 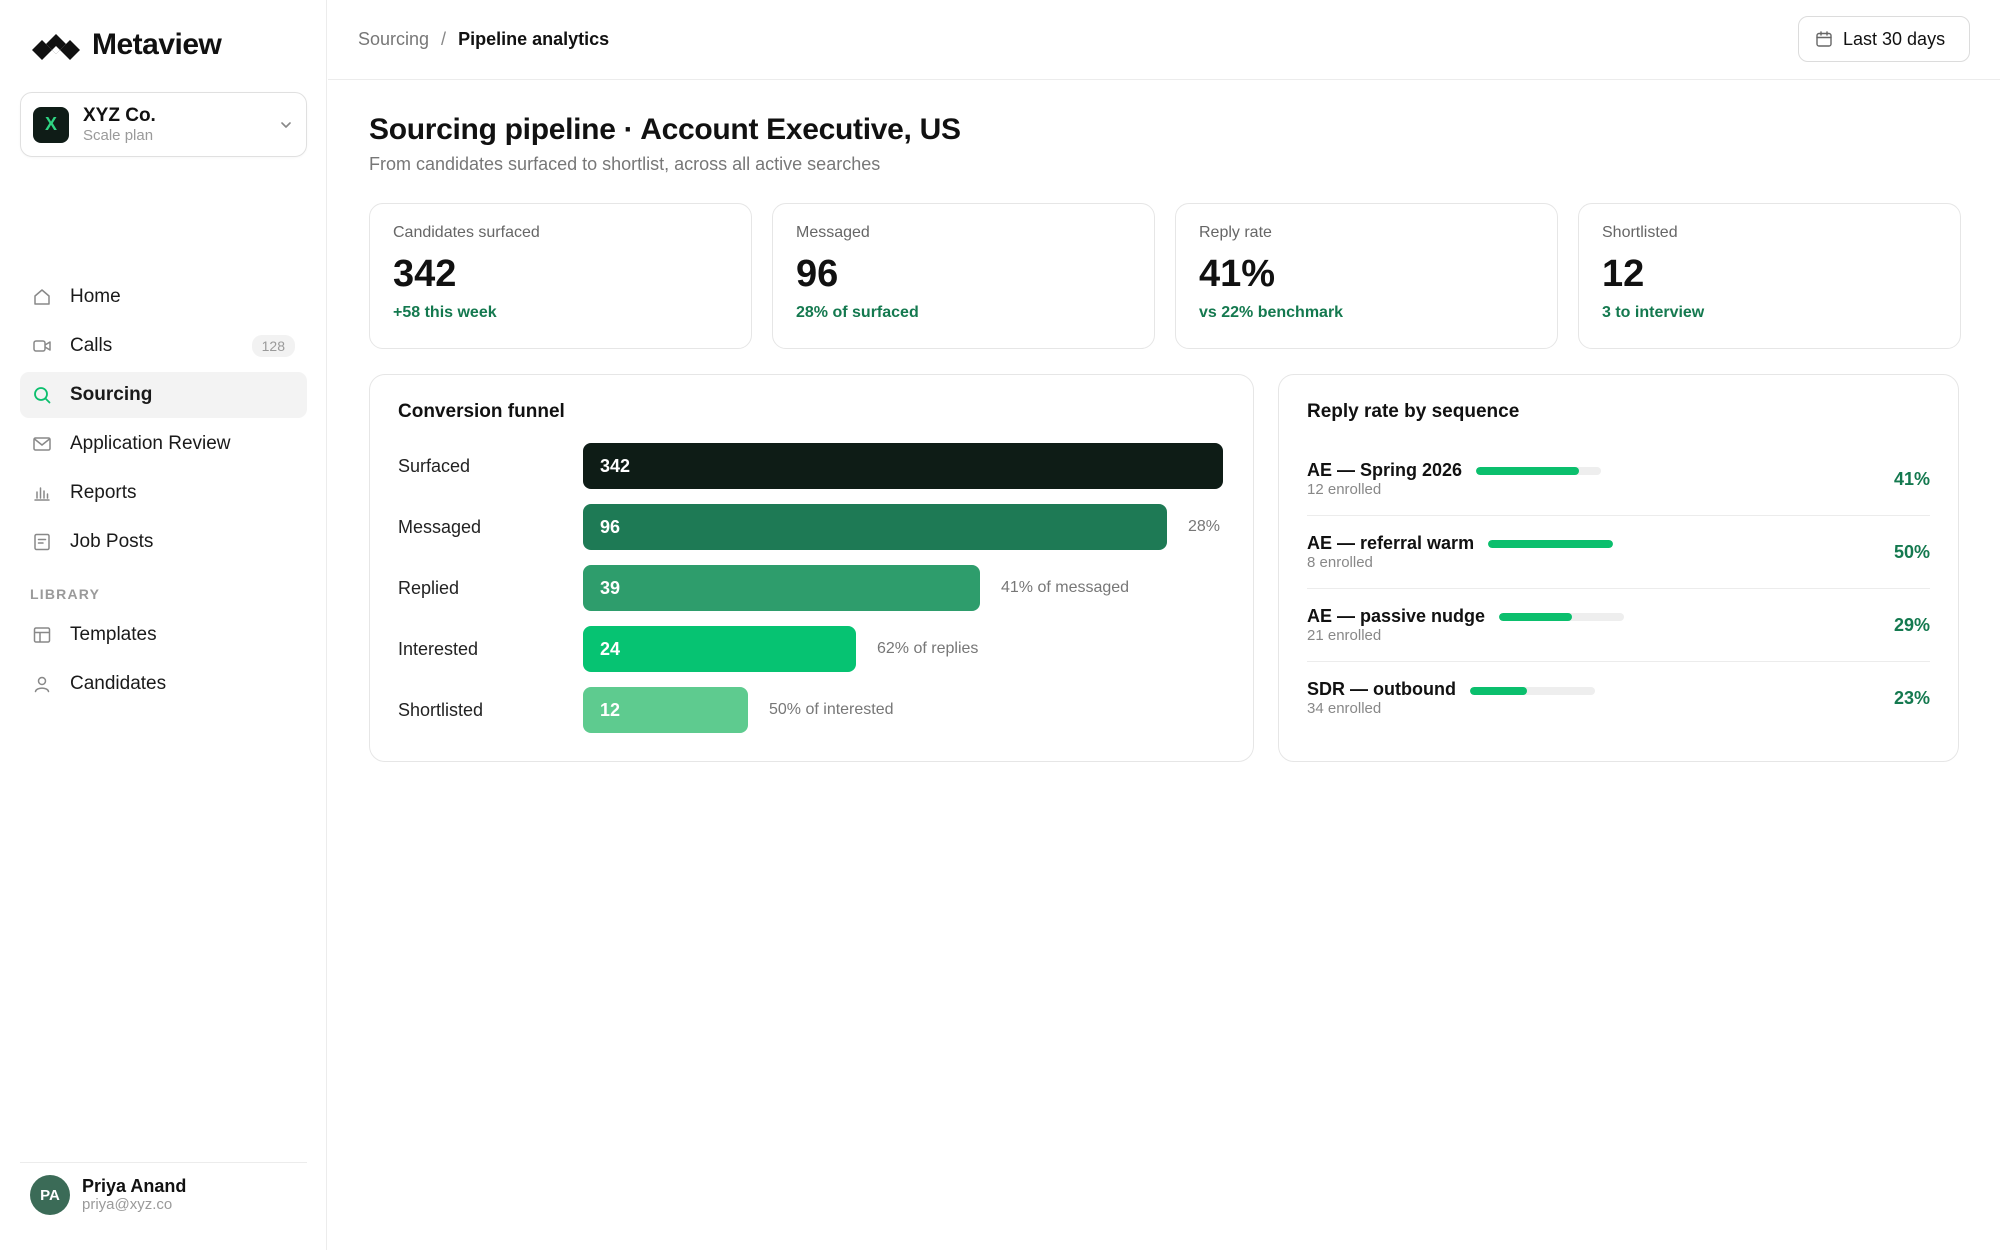 What do you see at coordinates (963, 276) in the screenshot?
I see `stat-card-messaged: Messaged 96 28% of surfaced` at bounding box center [963, 276].